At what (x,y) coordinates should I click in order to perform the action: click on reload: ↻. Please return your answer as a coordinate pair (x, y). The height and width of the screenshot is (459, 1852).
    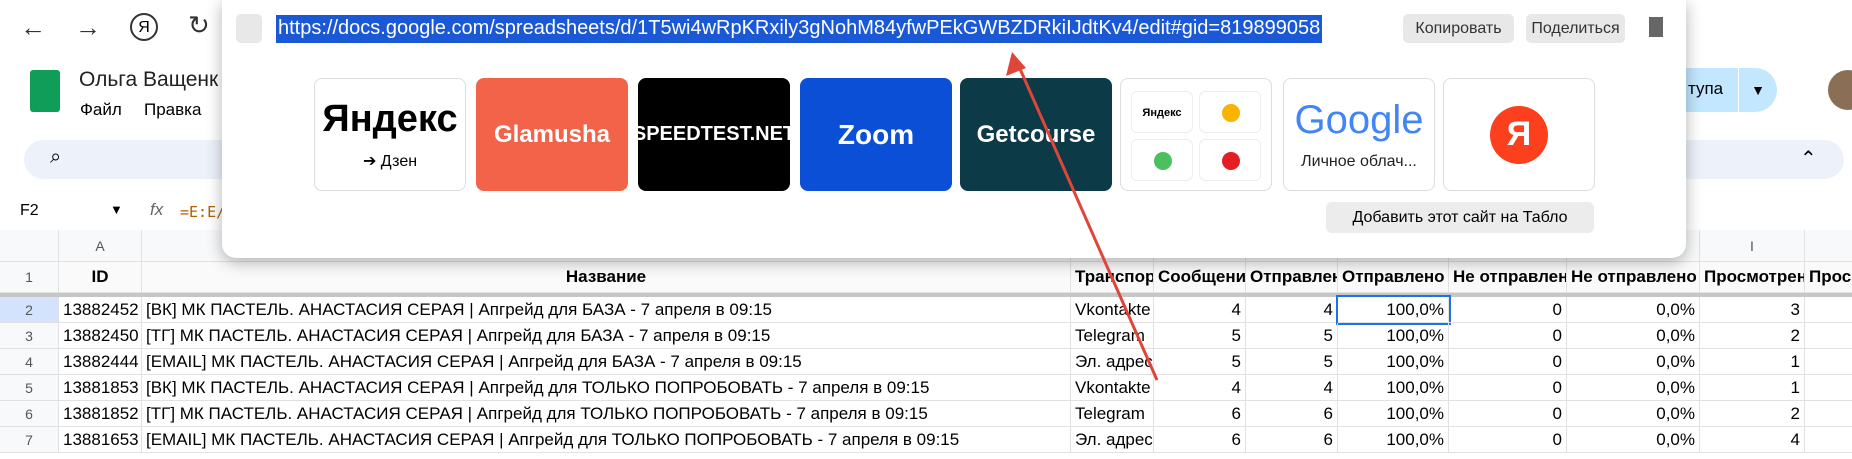
    Looking at the image, I should click on (199, 25).